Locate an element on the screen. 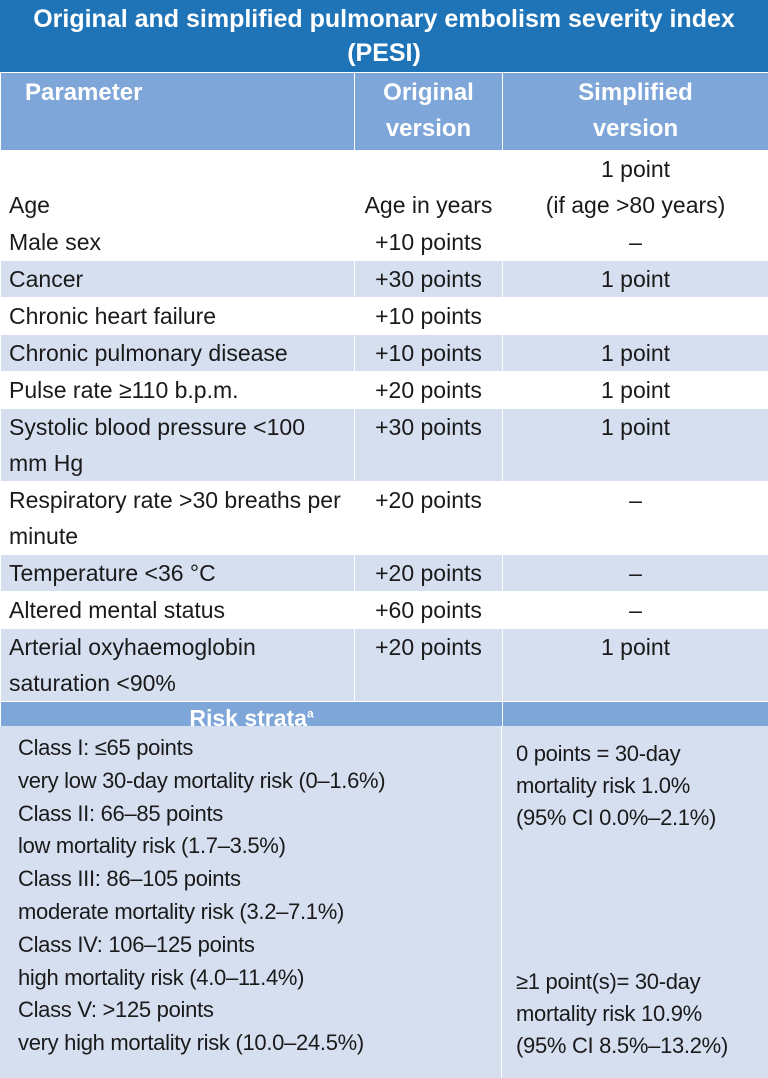  table-row: Altered mental status +60 points – is located at coordinates (384, 610).